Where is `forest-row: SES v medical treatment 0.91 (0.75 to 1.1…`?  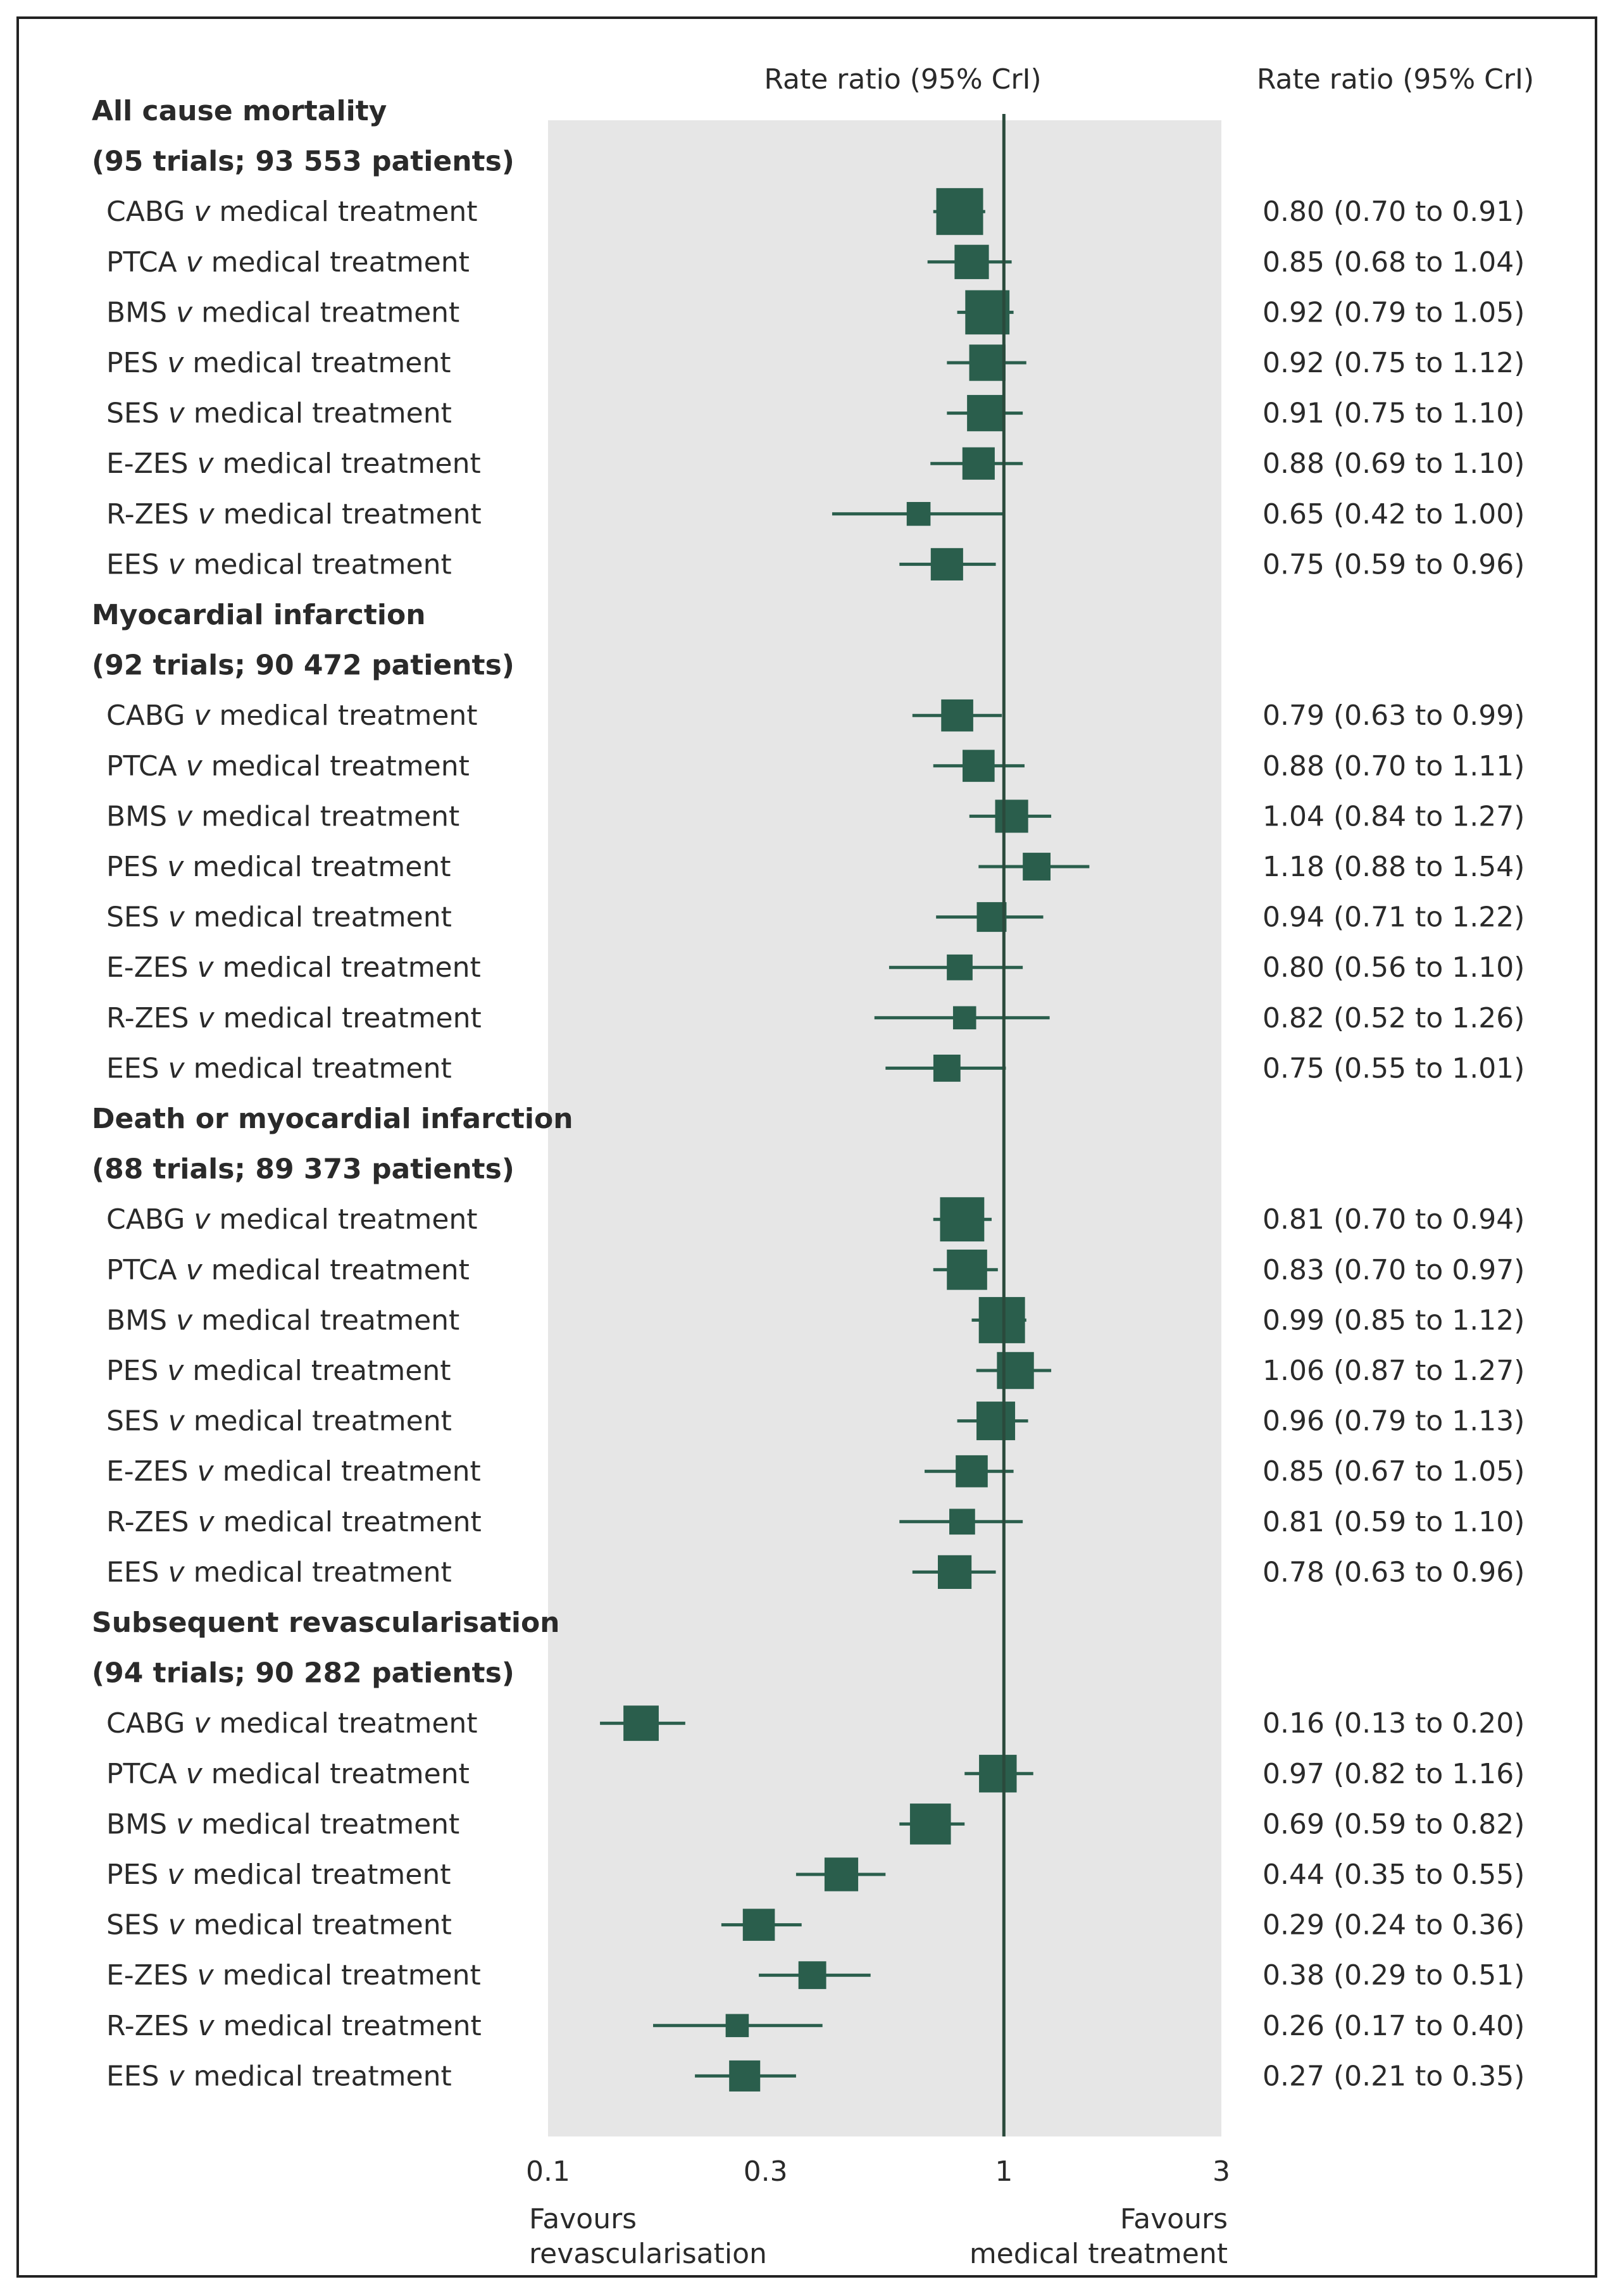 forest-row: SES v medical treatment 0.91 (0.75 to 1.1… is located at coordinates (815, 413).